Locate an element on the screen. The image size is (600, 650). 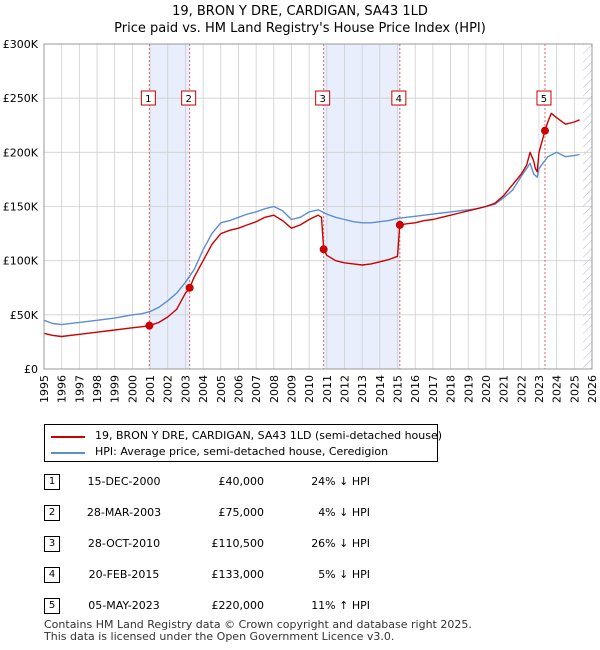
x-tick-label: 2008 is located at coordinates (274, 389).